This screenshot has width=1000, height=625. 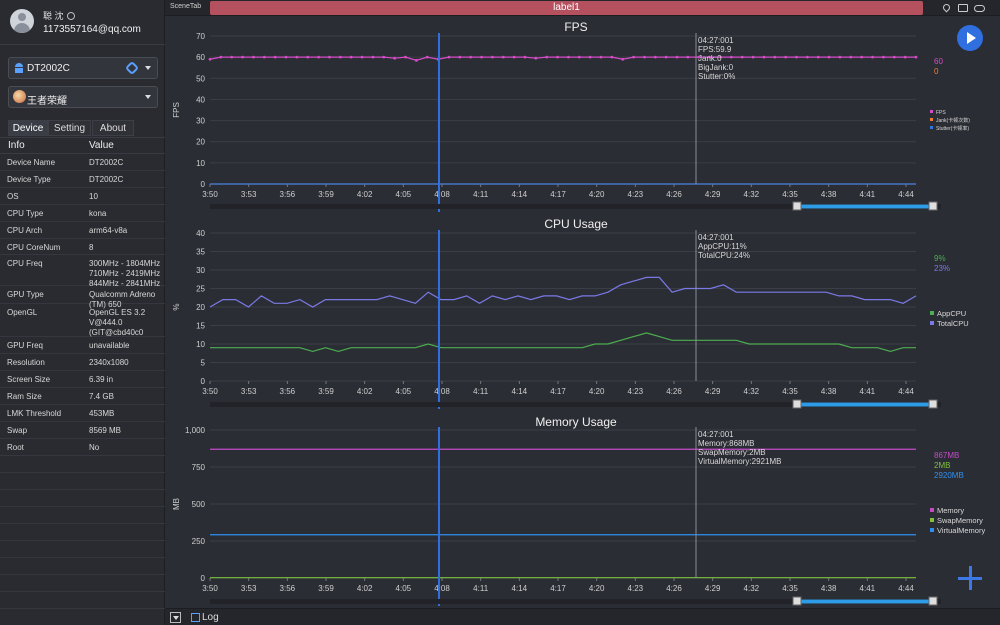 I want to click on y-tick-label: 0, so click(x=203, y=381).